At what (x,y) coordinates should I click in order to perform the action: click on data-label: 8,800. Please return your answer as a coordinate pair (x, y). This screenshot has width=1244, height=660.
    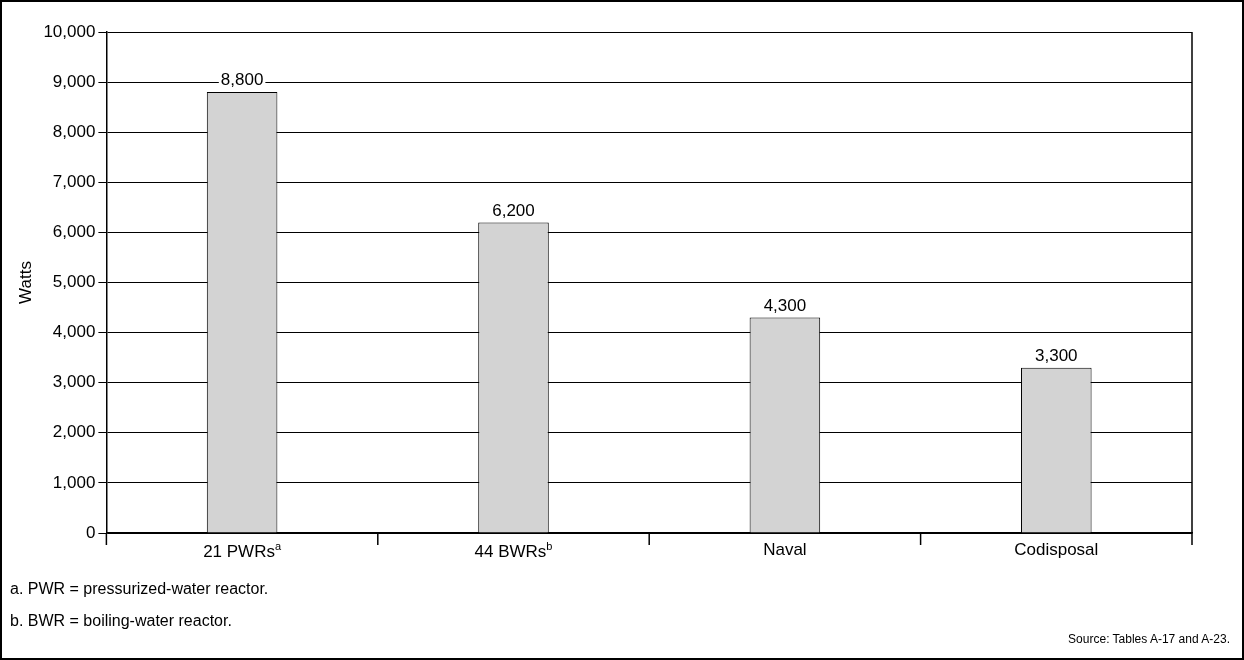
    Looking at the image, I should click on (242, 80).